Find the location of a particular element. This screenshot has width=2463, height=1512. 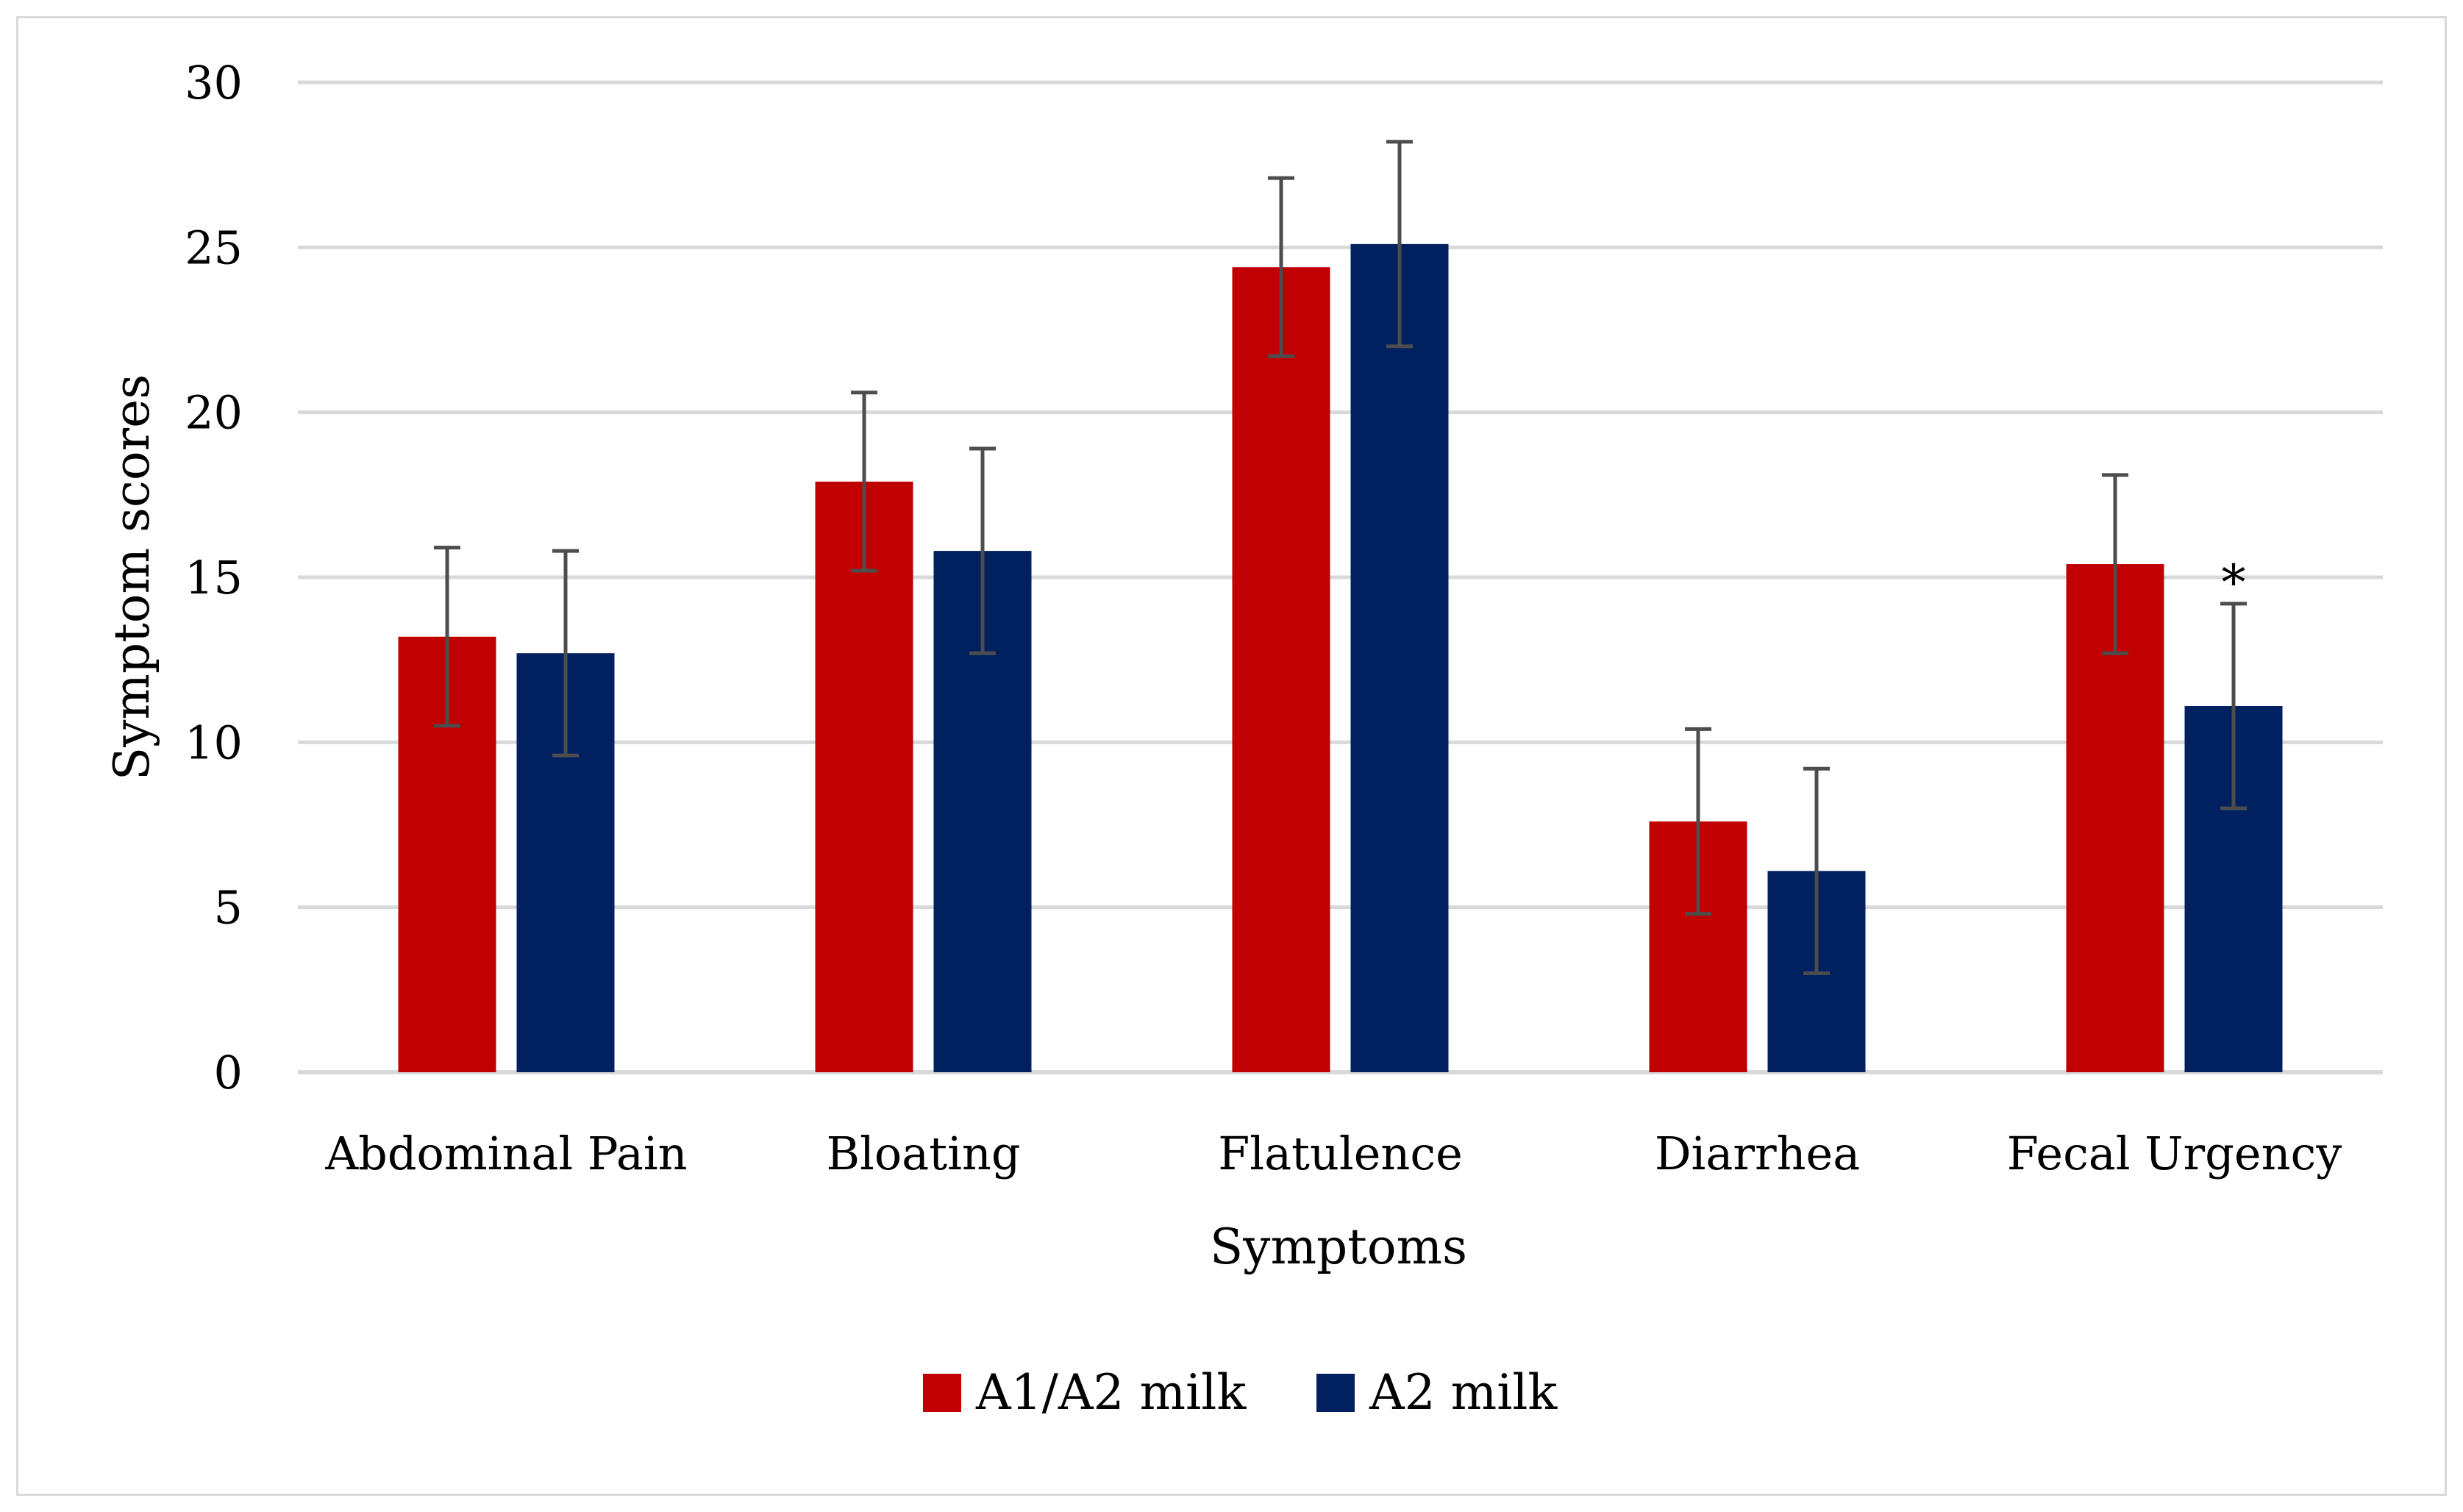

y-tick-label: 20 is located at coordinates (214, 413).